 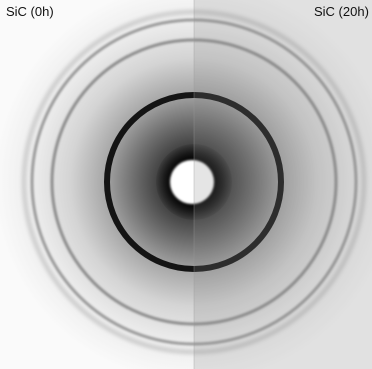 I want to click on left-panel-label: SiC (0h), so click(x=30, y=11).